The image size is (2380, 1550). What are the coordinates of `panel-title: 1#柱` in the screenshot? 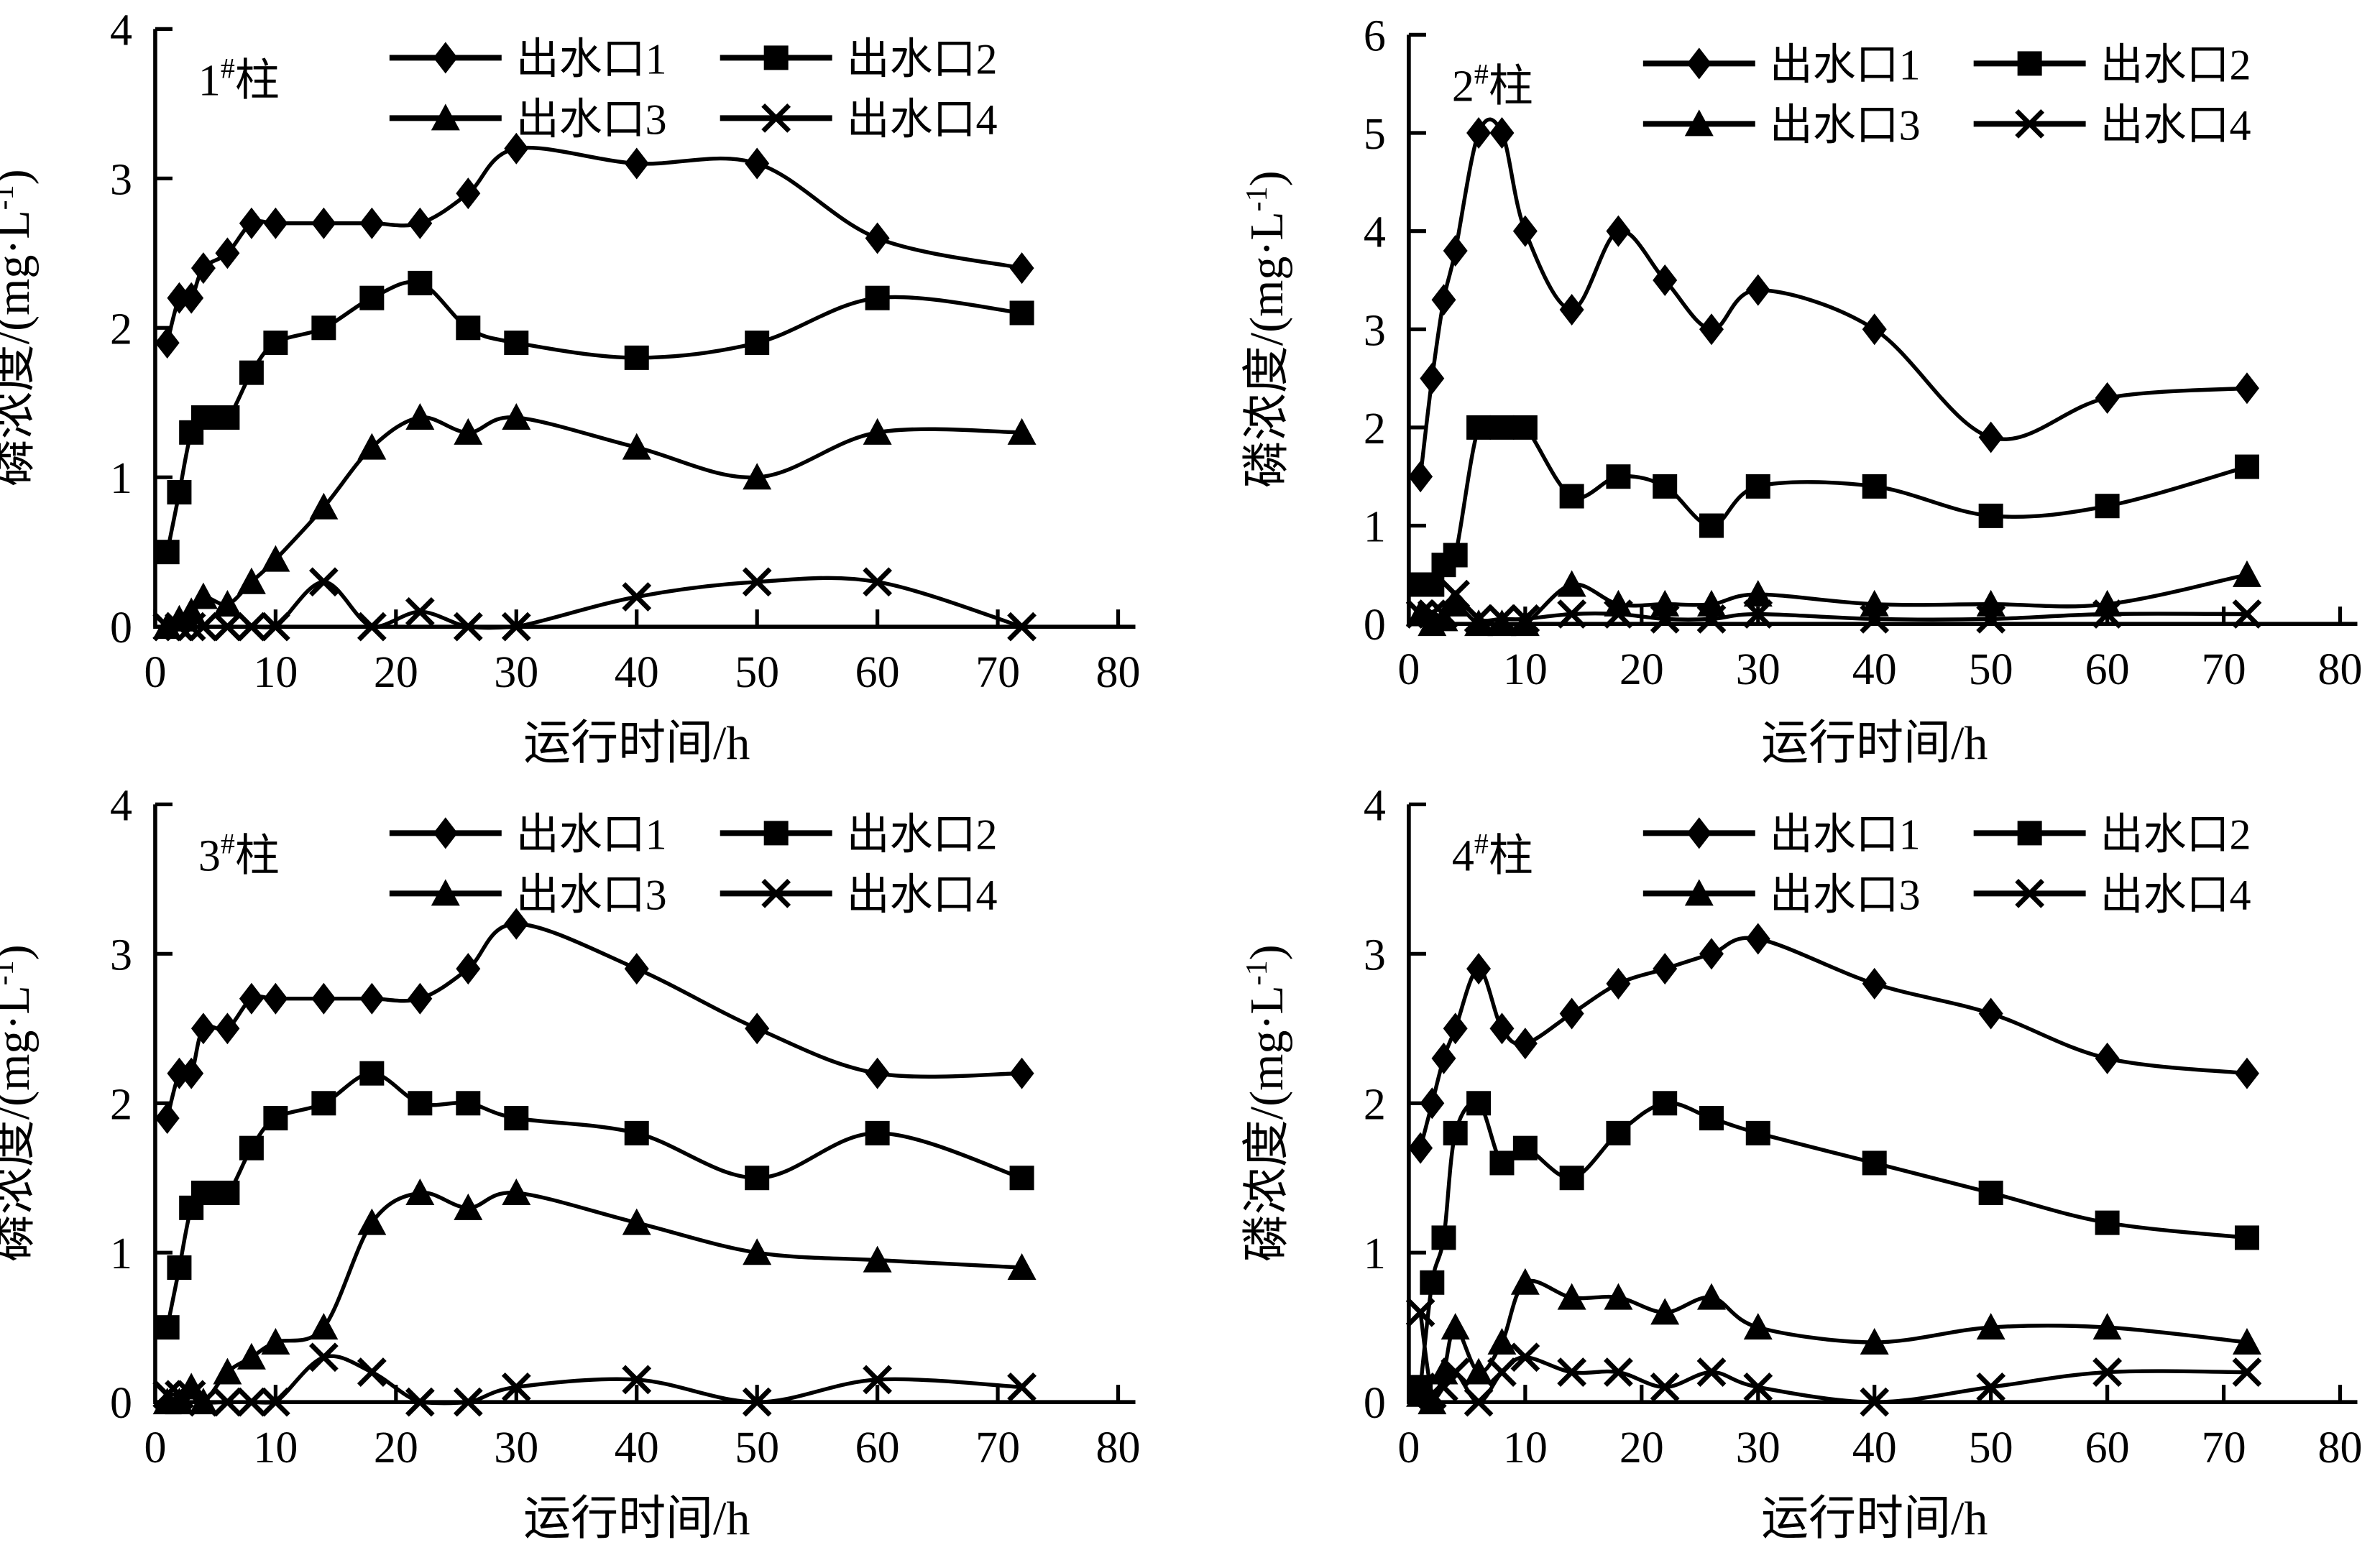 It's located at (239, 78).